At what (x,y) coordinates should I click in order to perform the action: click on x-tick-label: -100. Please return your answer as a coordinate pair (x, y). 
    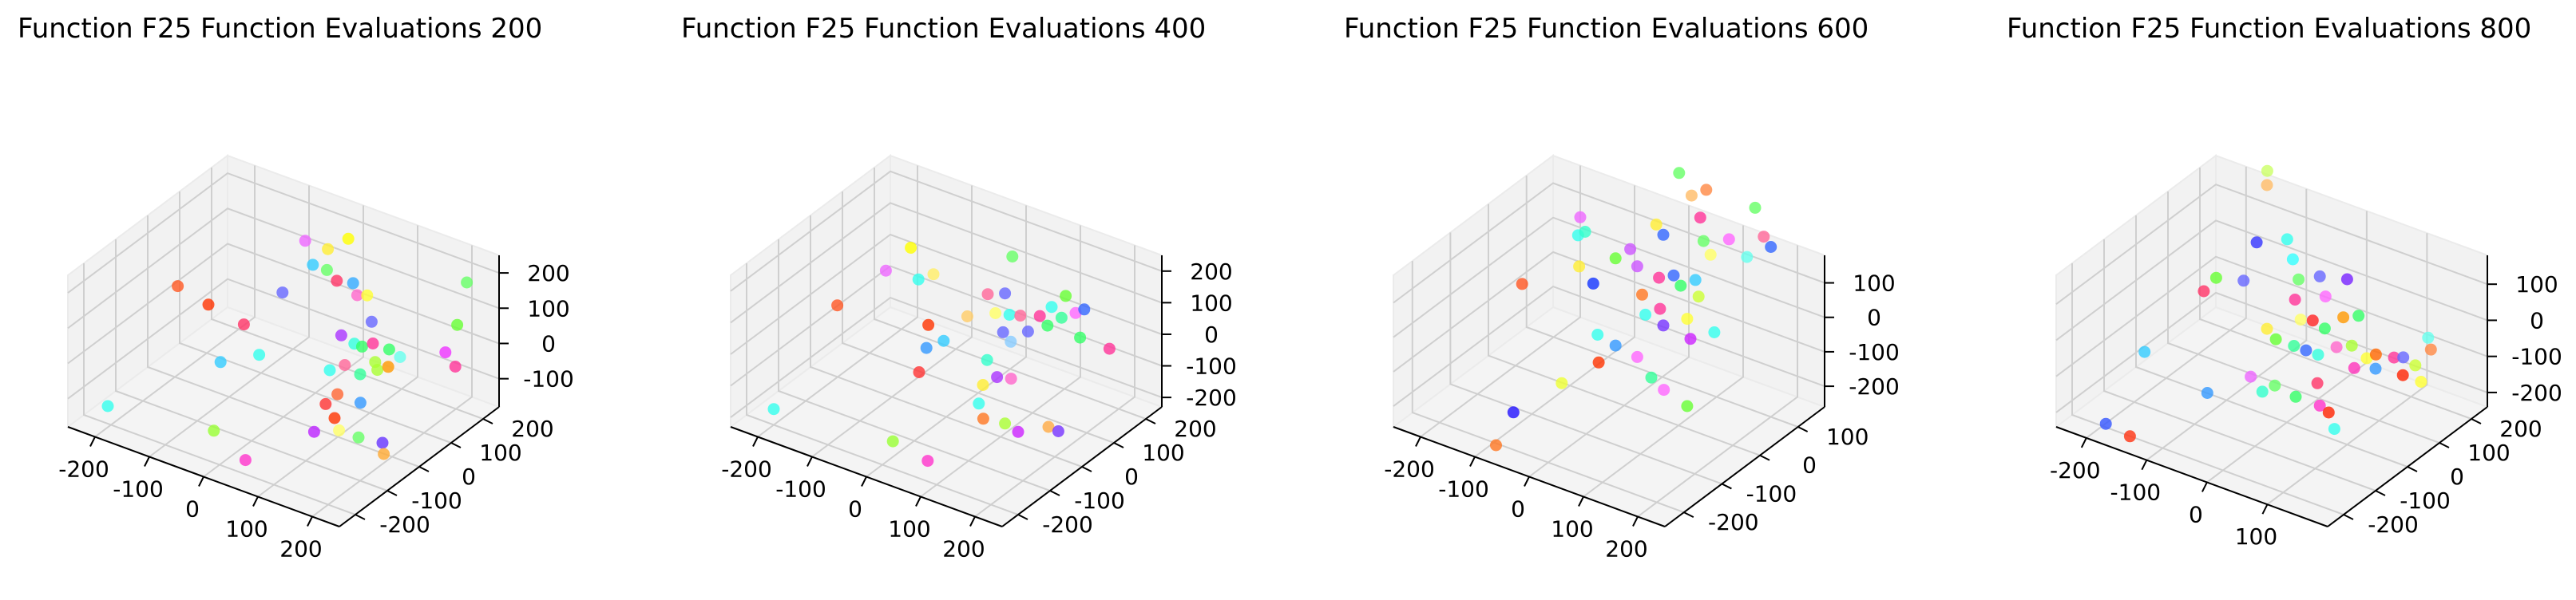
    Looking at the image, I should click on (2136, 493).